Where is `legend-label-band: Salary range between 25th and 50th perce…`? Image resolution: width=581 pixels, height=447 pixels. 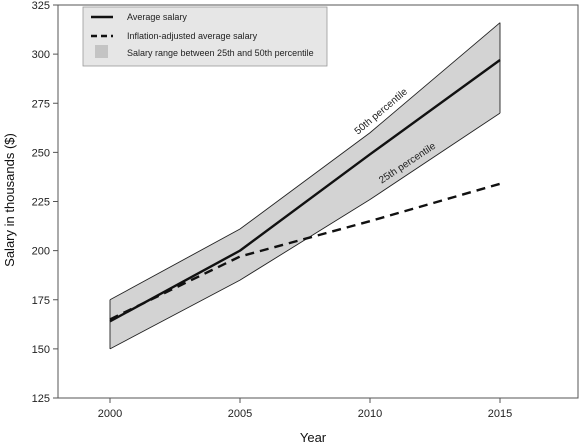
legend-label-band: Salary range between 25th and 50th perce… is located at coordinates (220, 53).